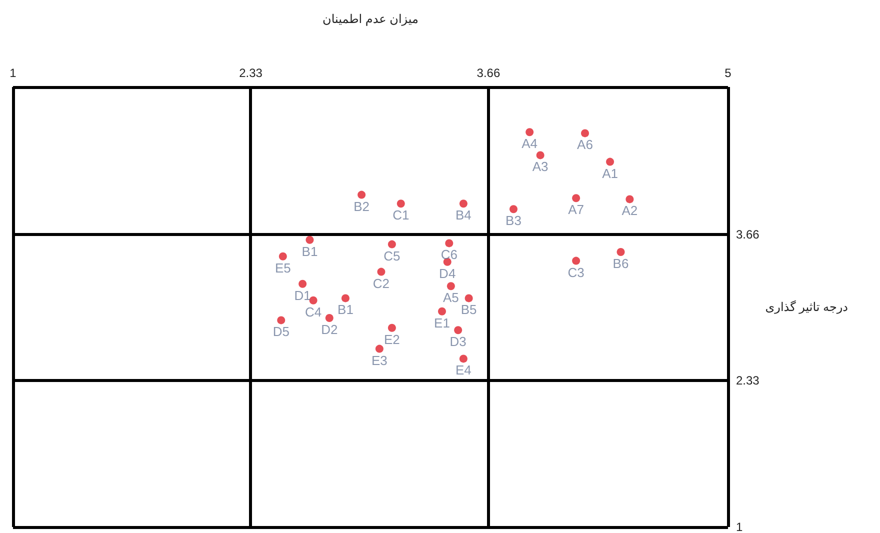  Describe the element at coordinates (728, 73) in the screenshot. I see `x-tick-label: 5` at that location.